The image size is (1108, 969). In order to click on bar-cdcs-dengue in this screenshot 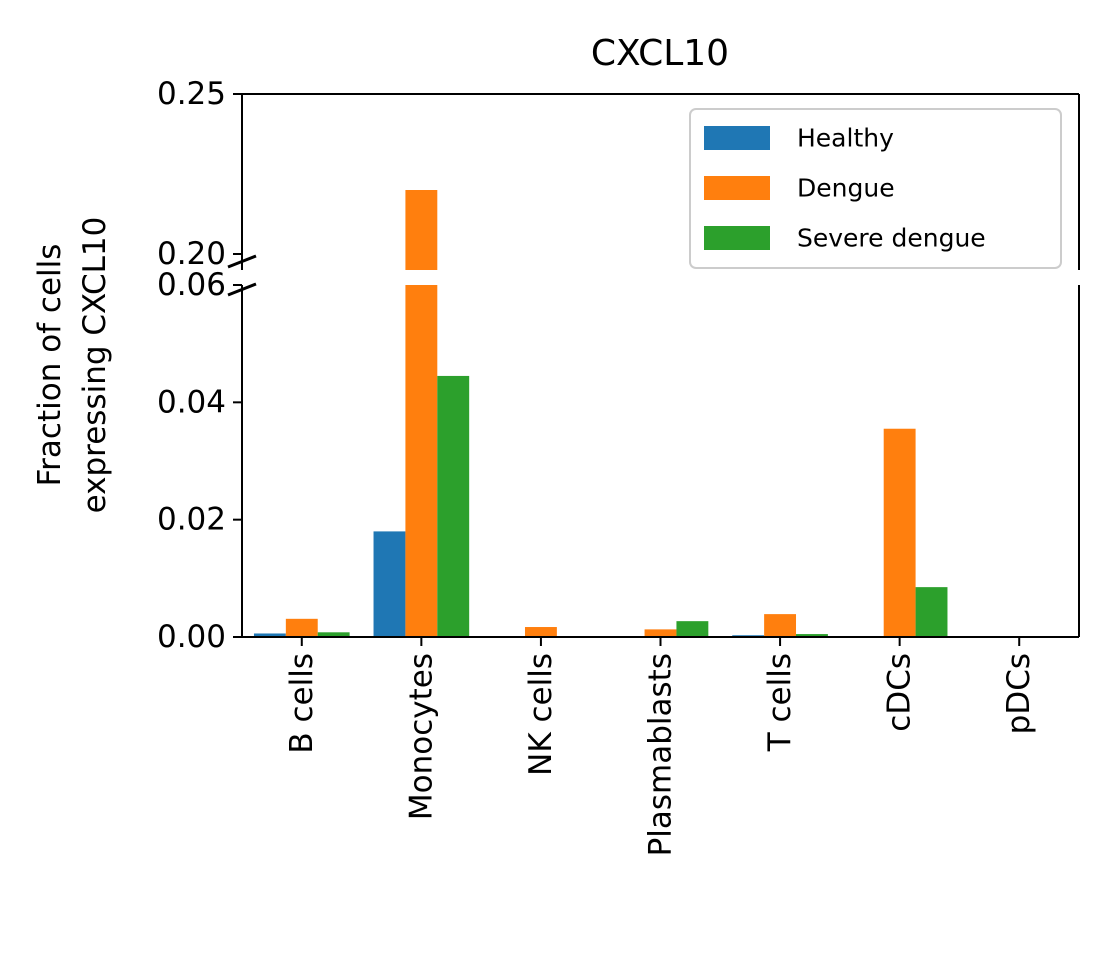, I will do `click(899, 532)`.